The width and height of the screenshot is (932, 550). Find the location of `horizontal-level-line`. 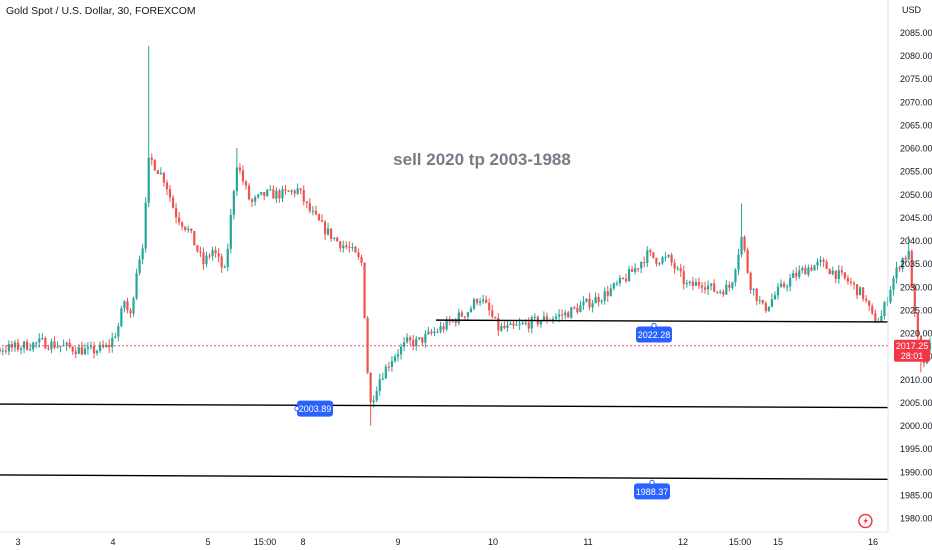

horizontal-level-line is located at coordinates (662, 321).